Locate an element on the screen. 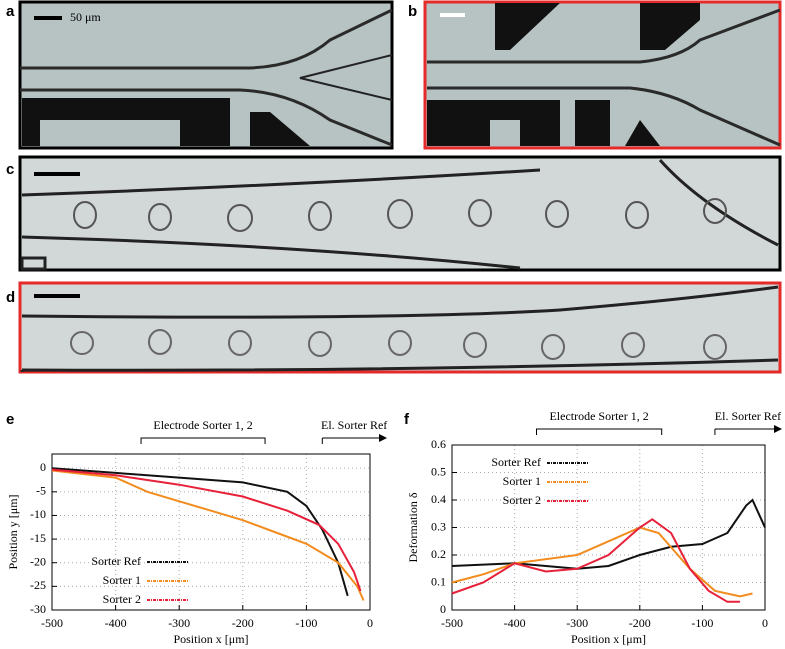  y-tick-label: -10 is located at coordinates (38, 514).